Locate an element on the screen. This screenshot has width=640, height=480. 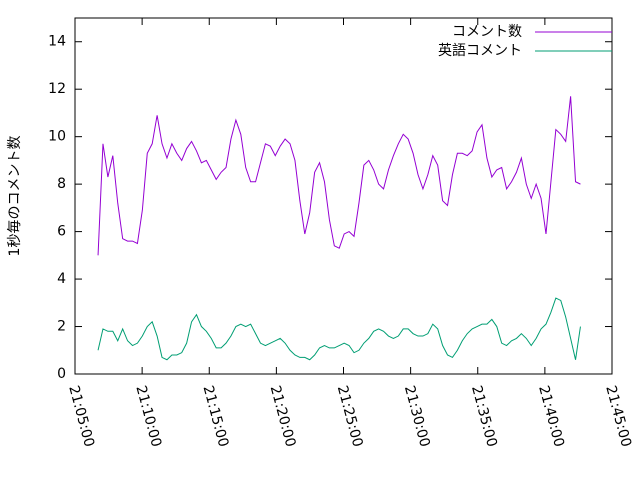
y-tick-label: 8 is located at coordinates (61, 184).